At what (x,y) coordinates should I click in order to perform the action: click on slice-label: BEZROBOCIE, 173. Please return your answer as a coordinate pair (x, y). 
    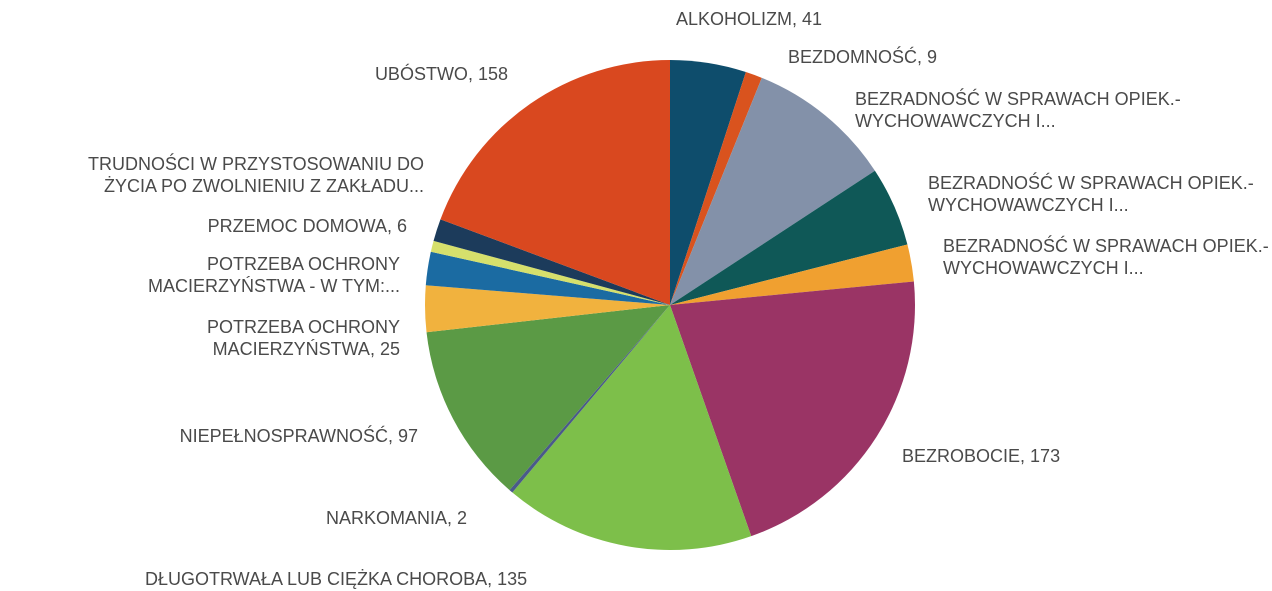
    Looking at the image, I should click on (981, 456).